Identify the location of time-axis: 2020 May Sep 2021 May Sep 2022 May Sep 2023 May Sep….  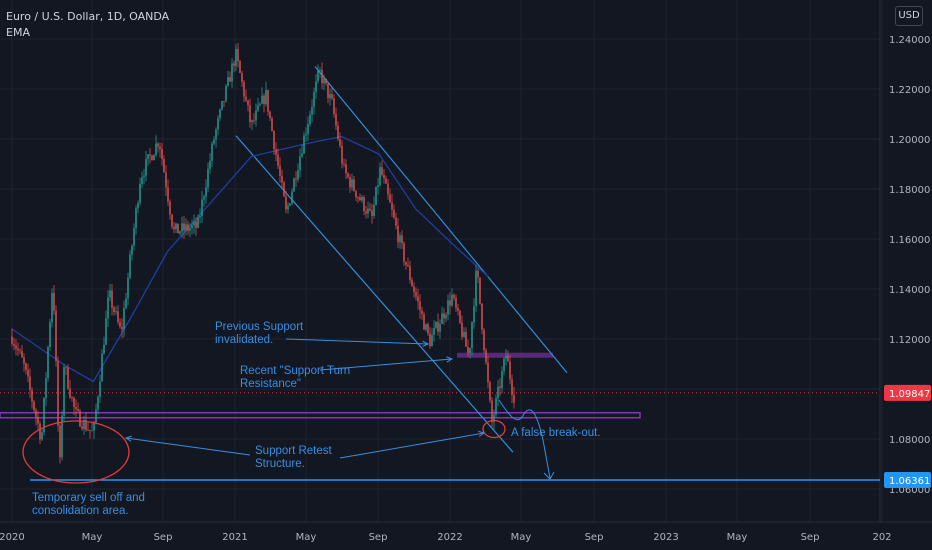
(446, 537).